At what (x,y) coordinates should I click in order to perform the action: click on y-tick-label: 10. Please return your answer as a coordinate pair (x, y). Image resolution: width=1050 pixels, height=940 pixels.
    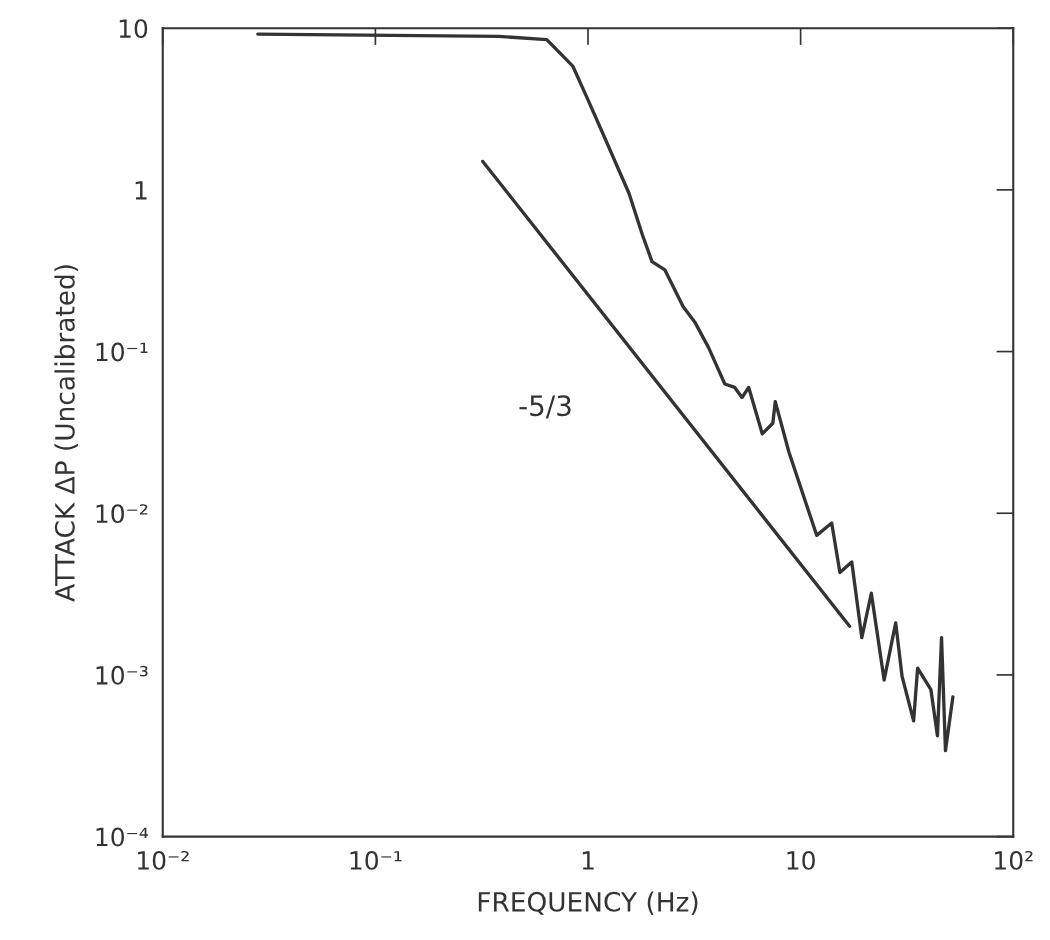
    Looking at the image, I should click on (133, 29).